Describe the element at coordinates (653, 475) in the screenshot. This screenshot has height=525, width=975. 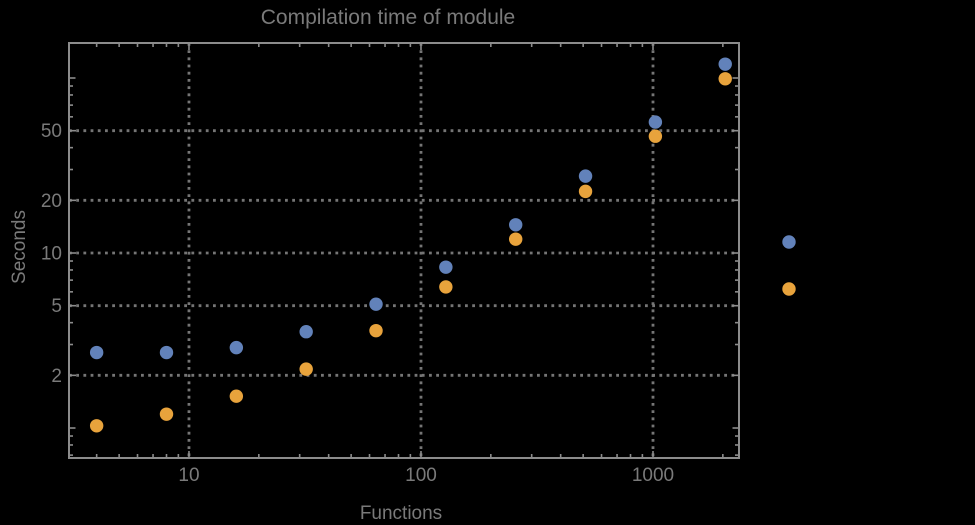
I see `x-tick-label: 1000` at that location.